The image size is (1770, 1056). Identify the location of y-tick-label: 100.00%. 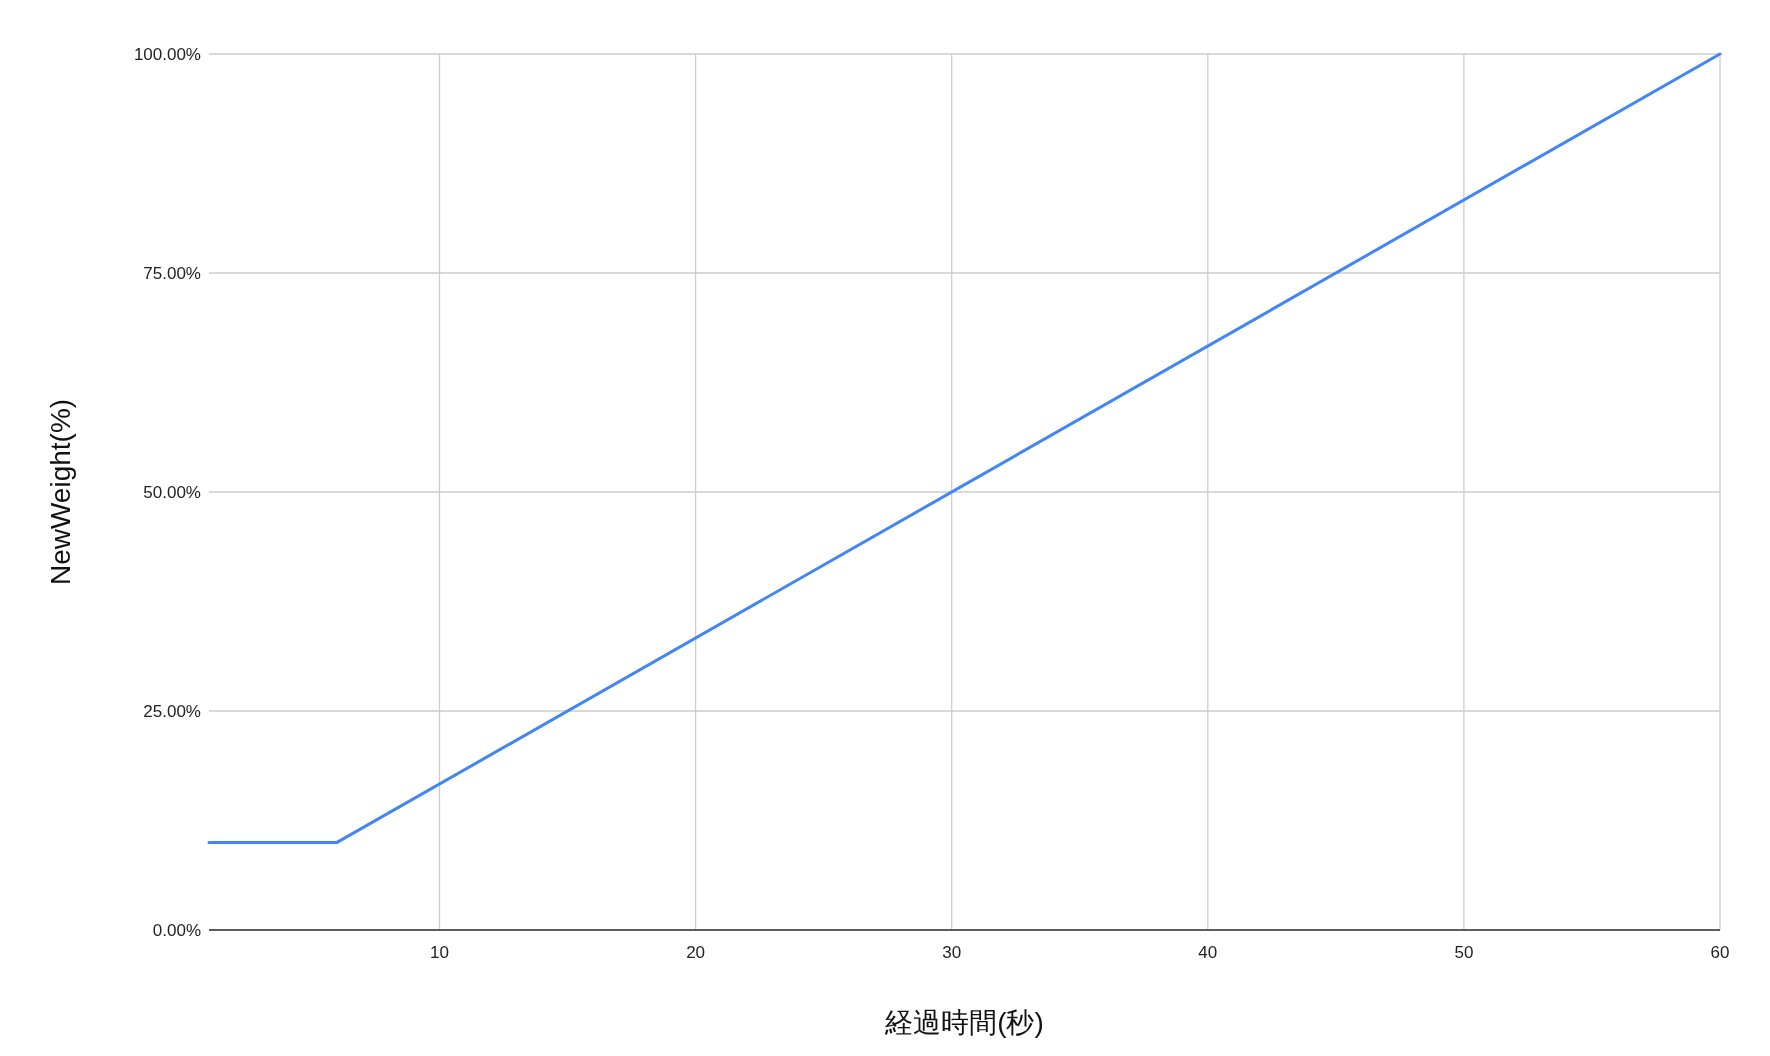
(167, 54).